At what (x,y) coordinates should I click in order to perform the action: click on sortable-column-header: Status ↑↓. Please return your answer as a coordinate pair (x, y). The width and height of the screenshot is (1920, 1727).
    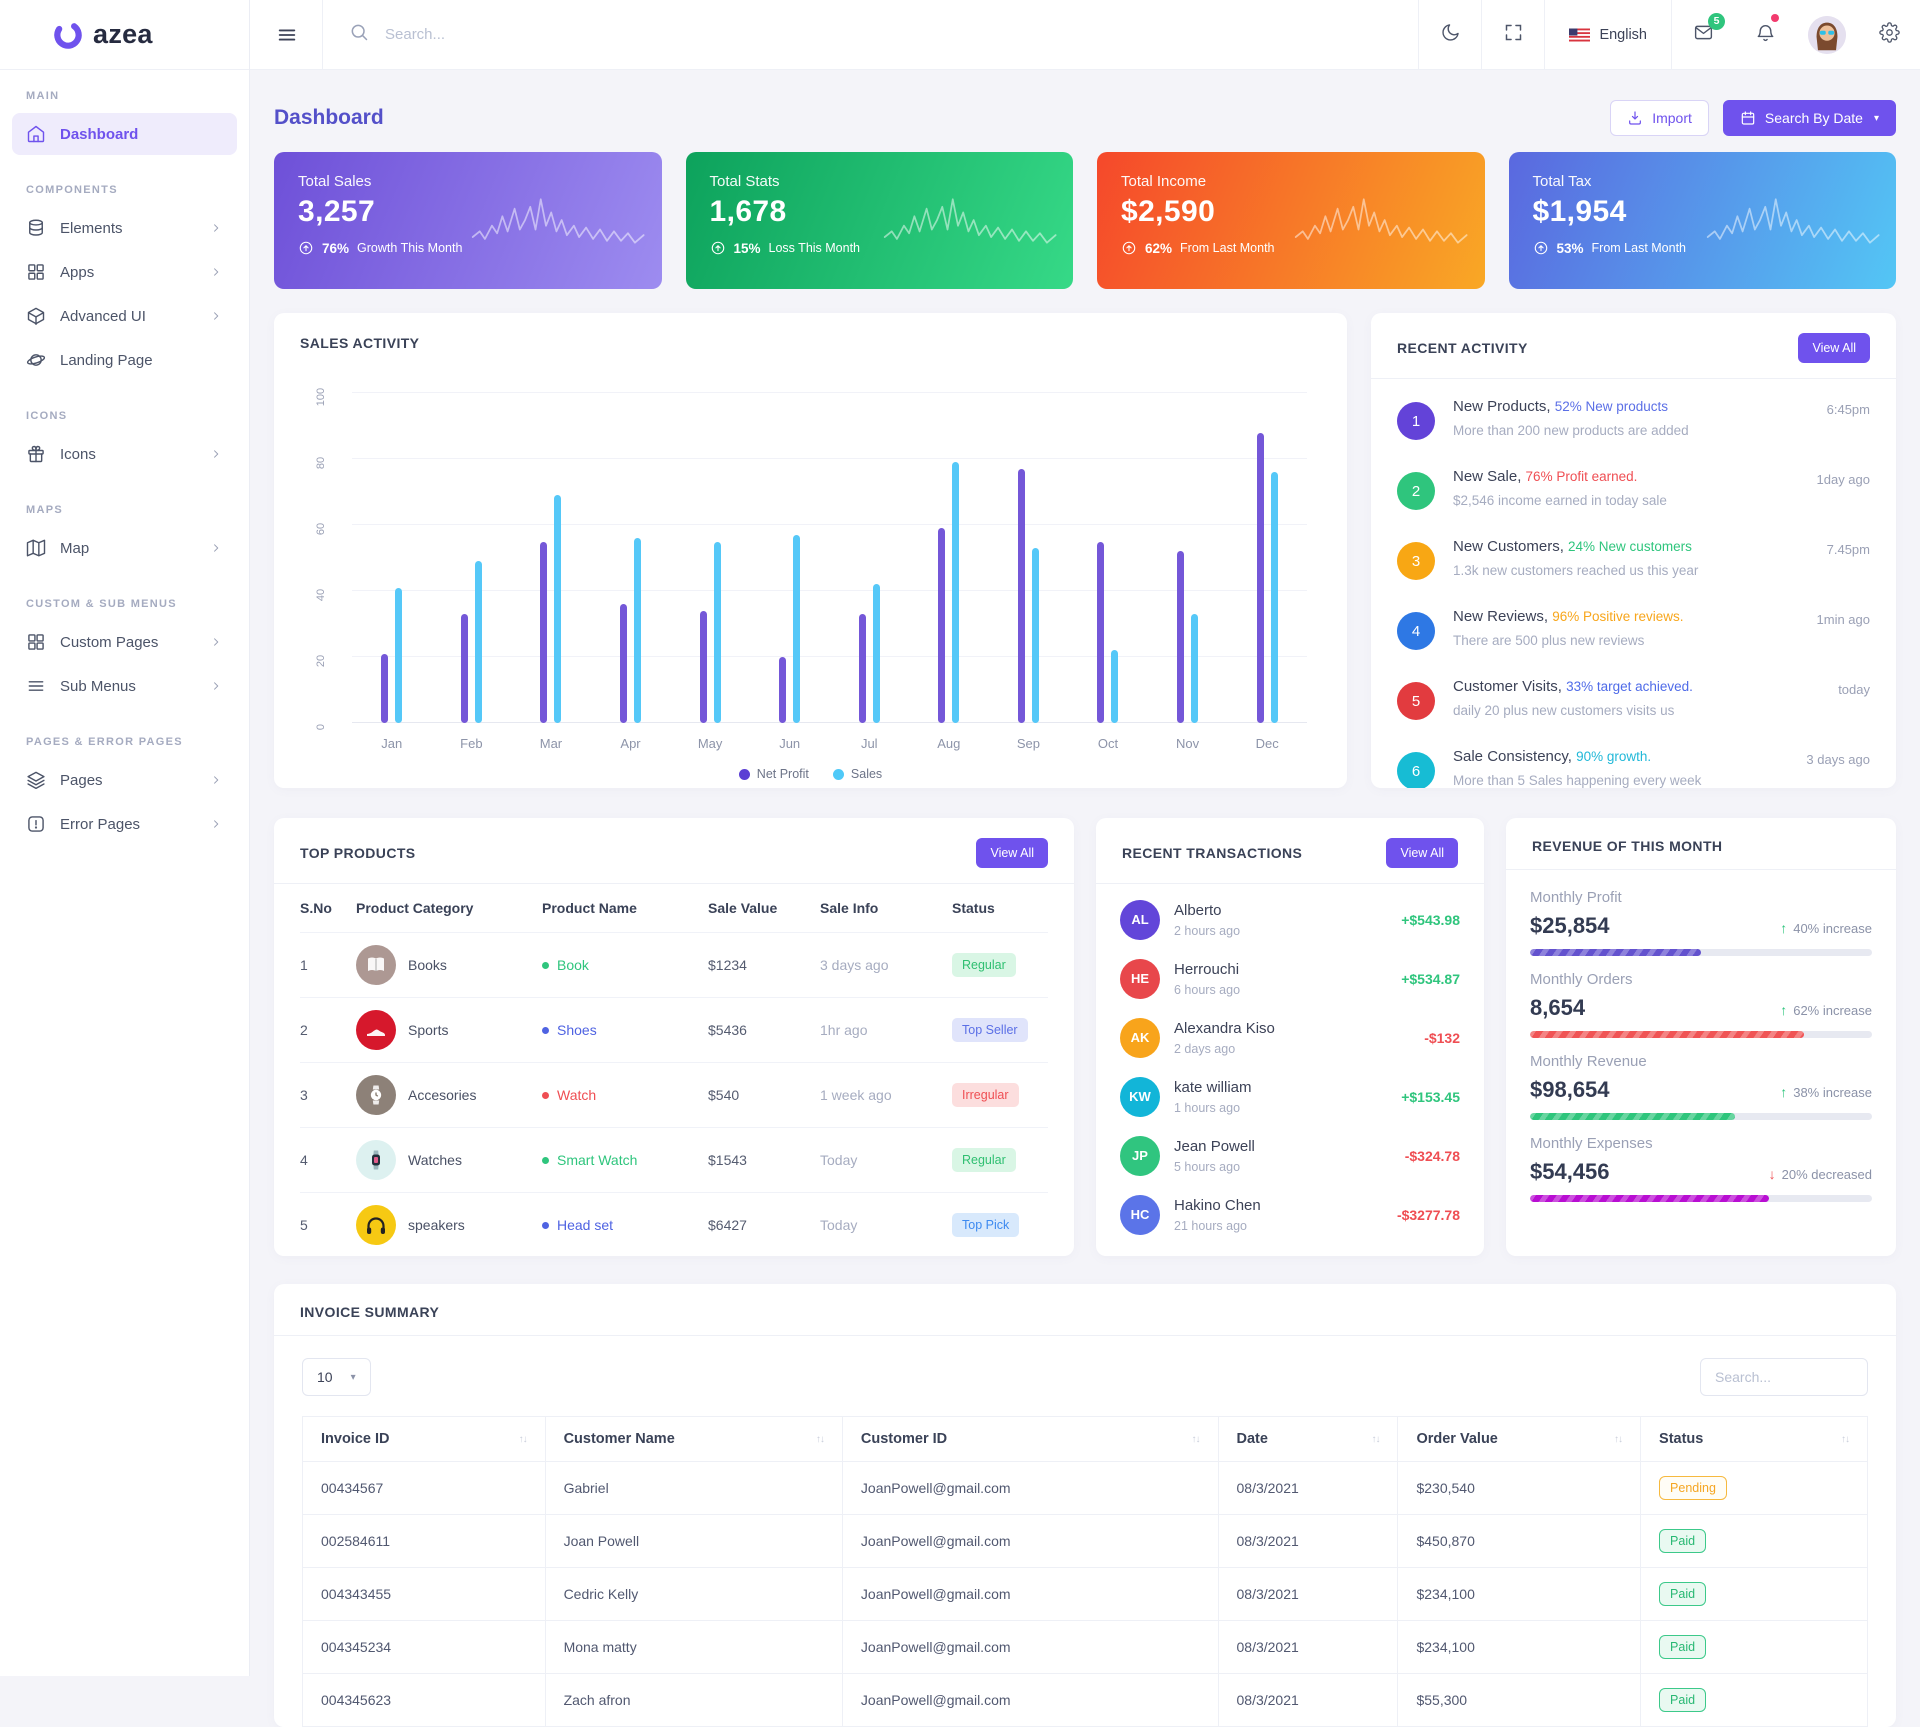
    Looking at the image, I should click on (1754, 1439).